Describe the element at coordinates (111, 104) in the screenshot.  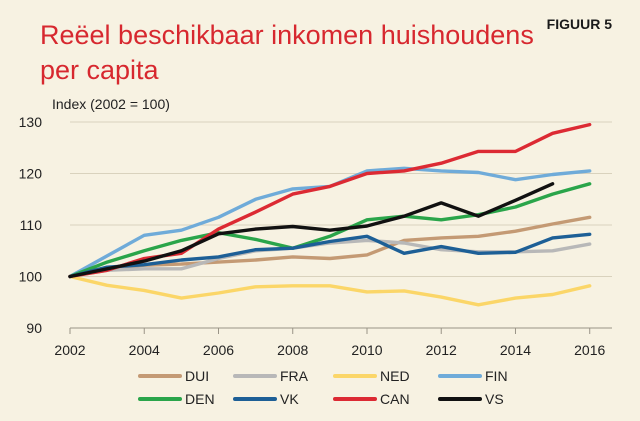
I see `y-axis-label: Index (2002 = 100)` at that location.